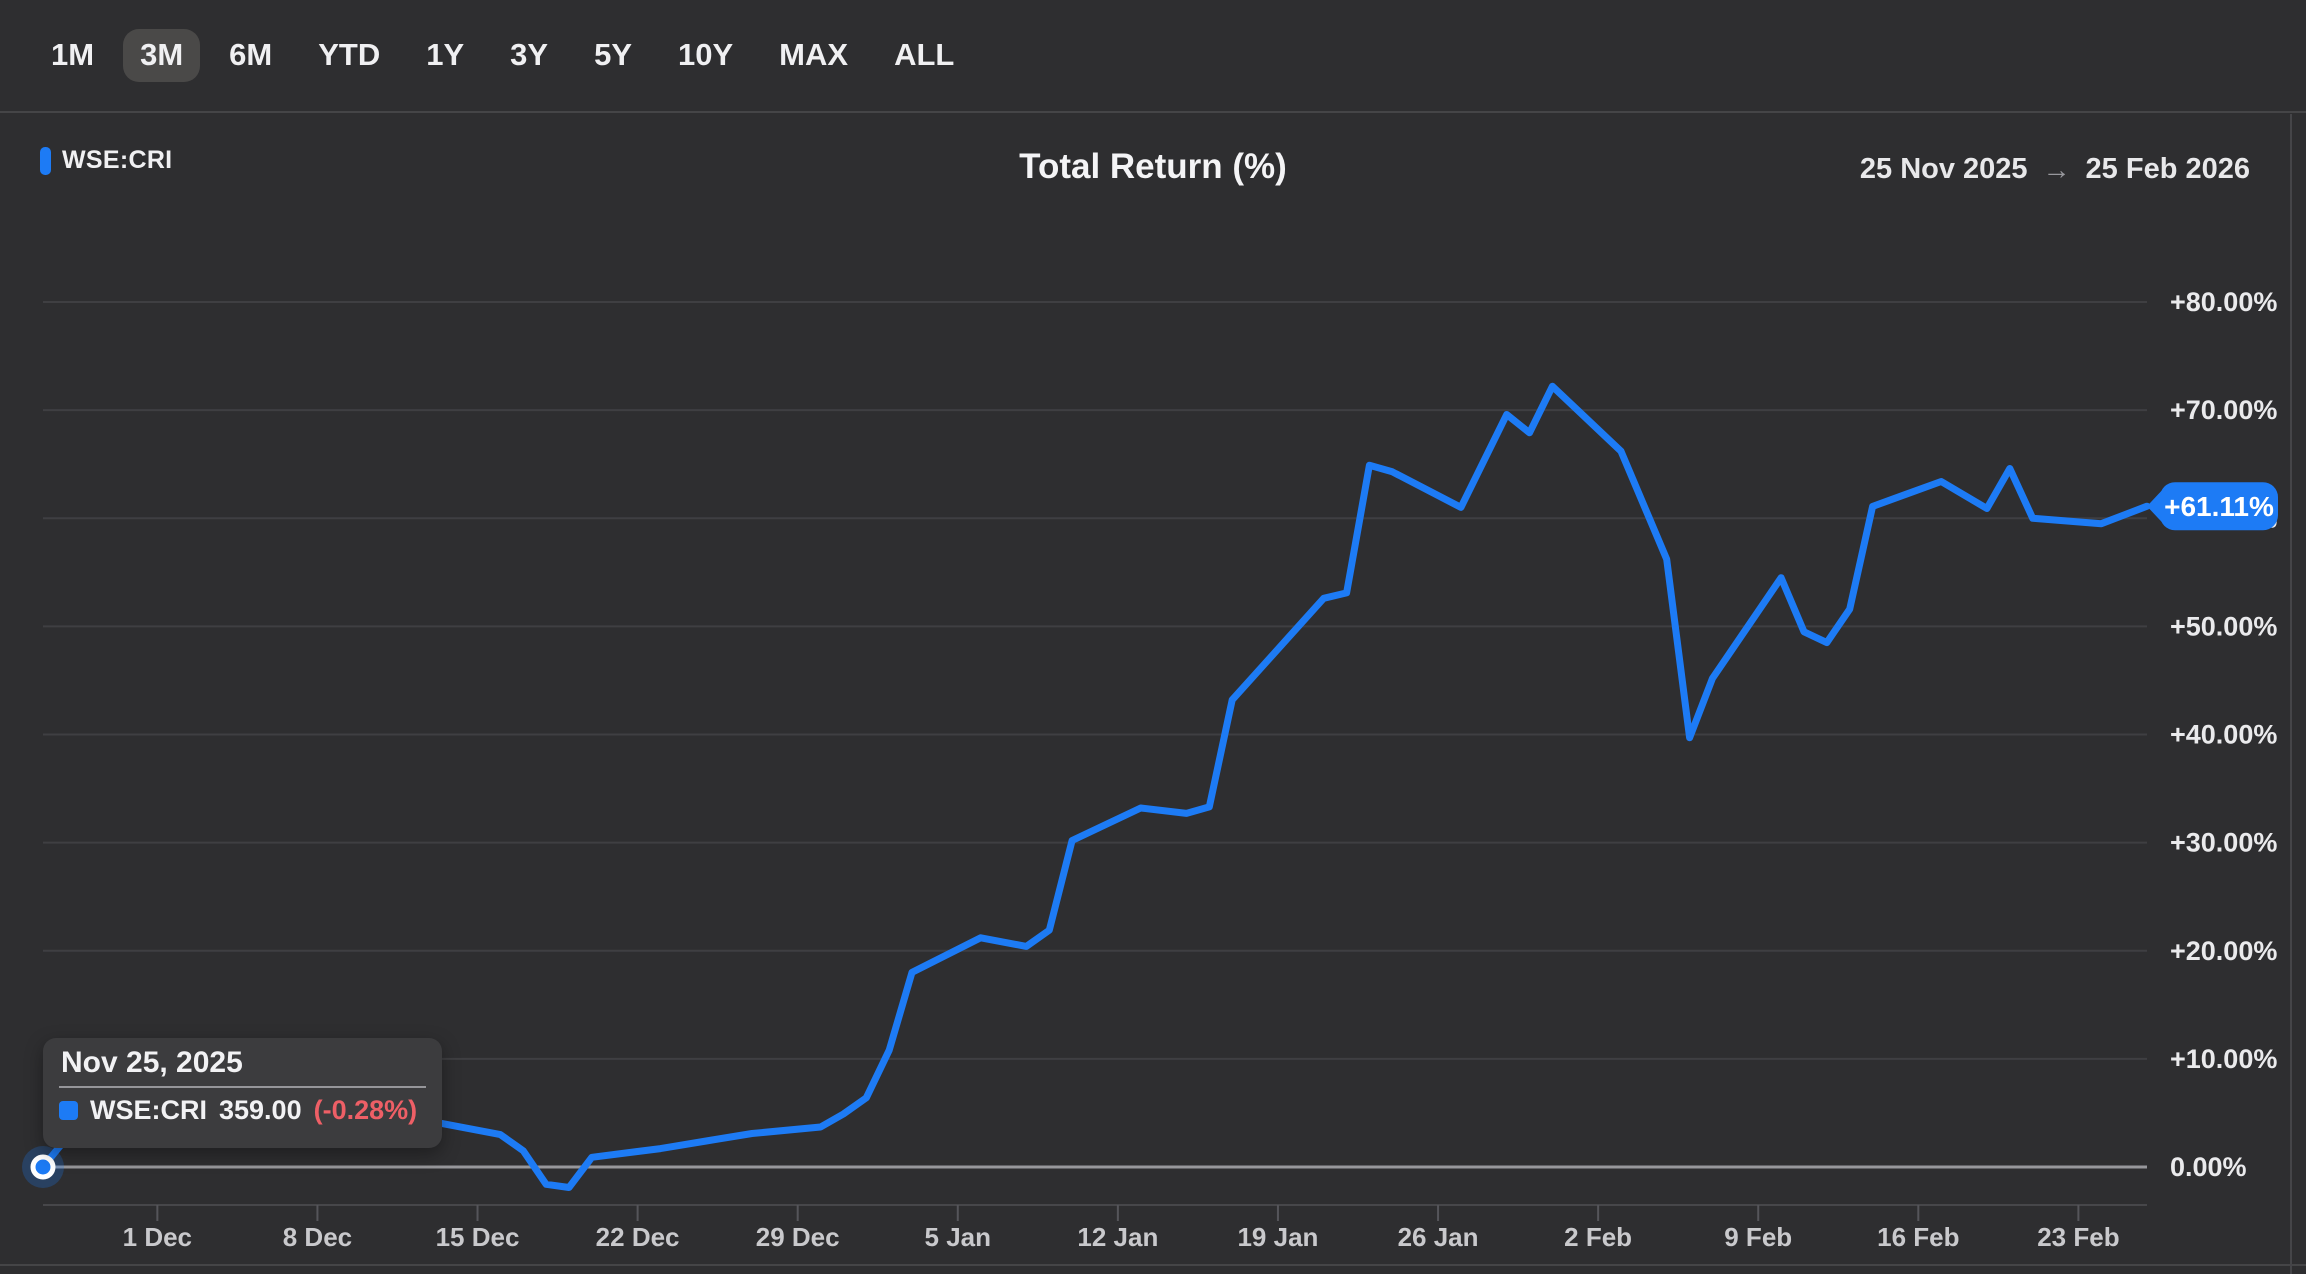 The width and height of the screenshot is (2306, 1274). I want to click on series-legend: WSE:CRI, so click(106, 160).